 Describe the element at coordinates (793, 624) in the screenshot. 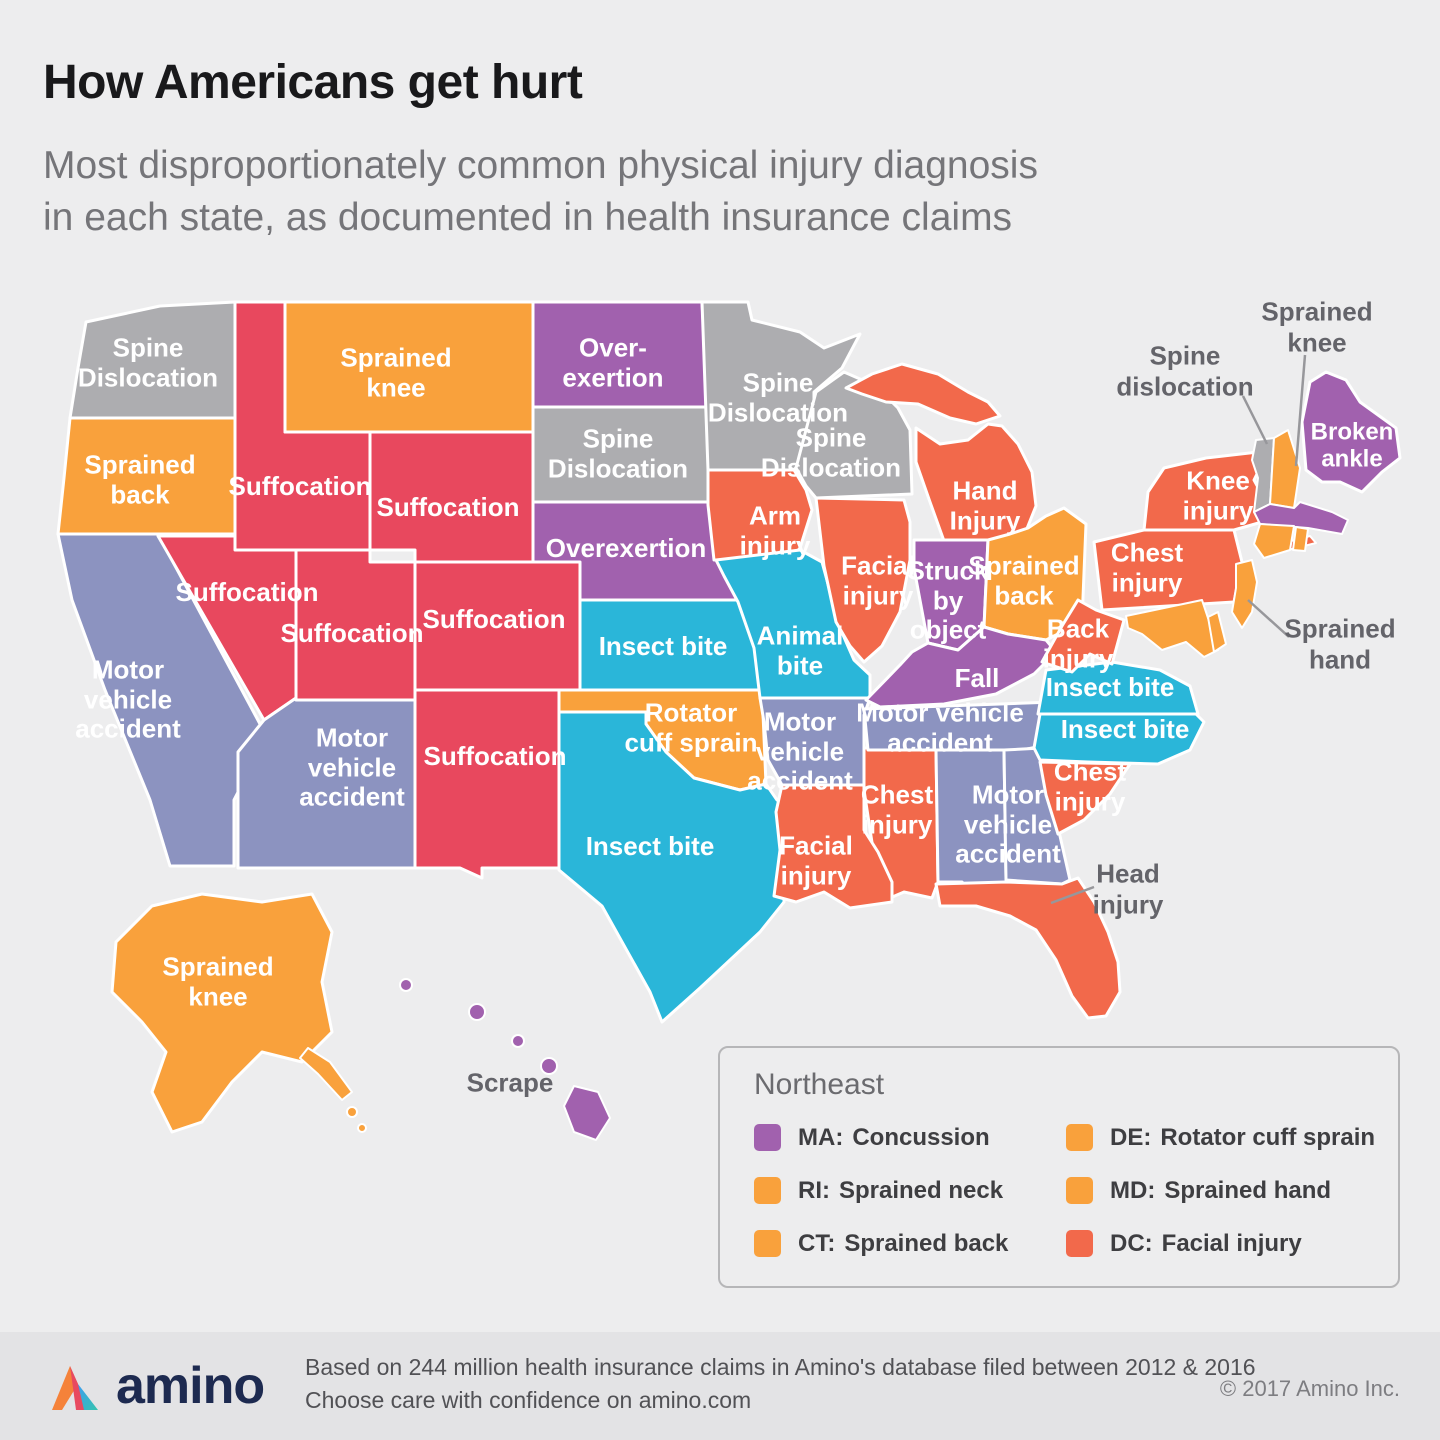

I see `state-mo` at that location.